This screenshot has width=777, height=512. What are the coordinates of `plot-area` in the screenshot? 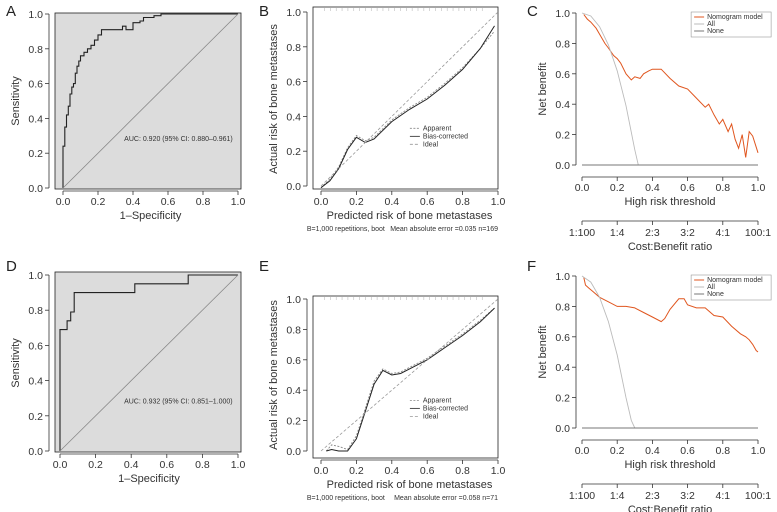 It's located at (148, 101).